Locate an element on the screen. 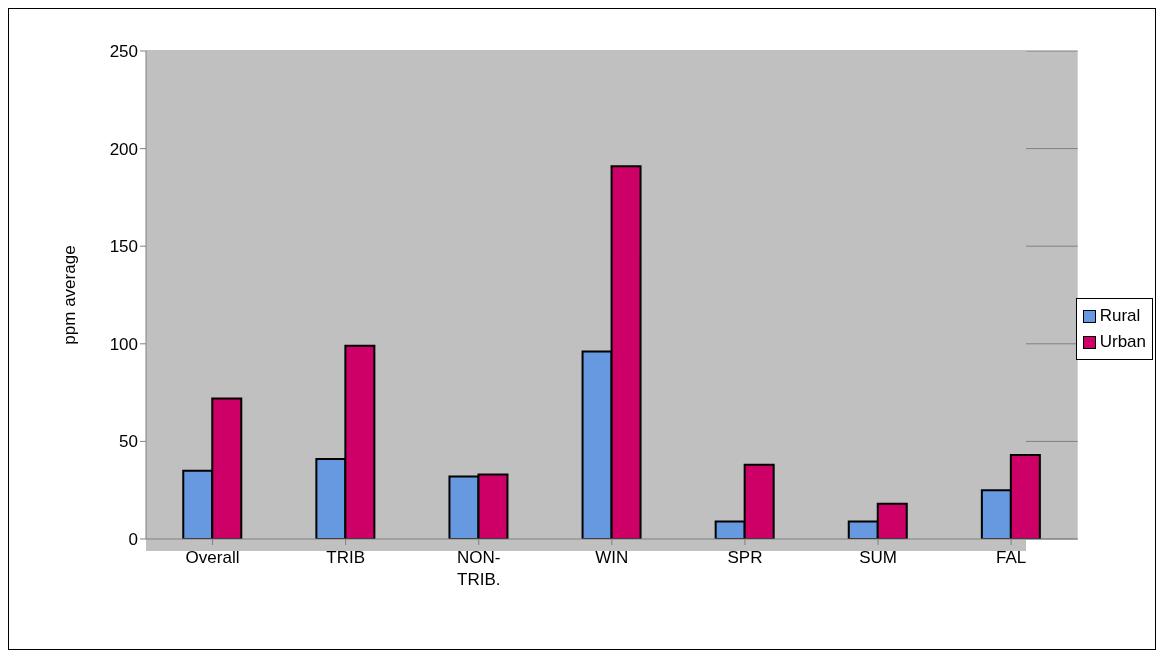 The width and height of the screenshot is (1162, 656). x-tick-label: FAL is located at coordinates (1011, 557).